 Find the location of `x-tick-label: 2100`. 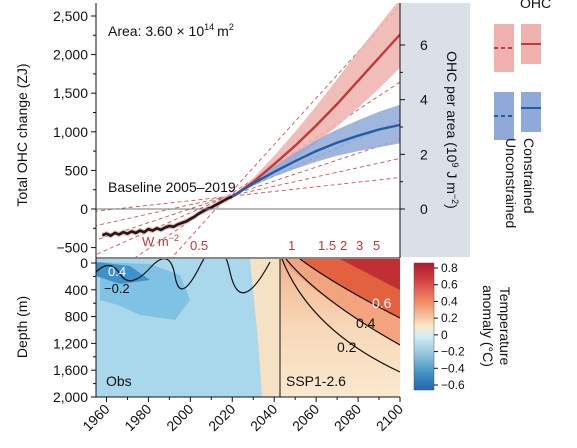

x-tick-label: 2100 is located at coordinates (389, 417).